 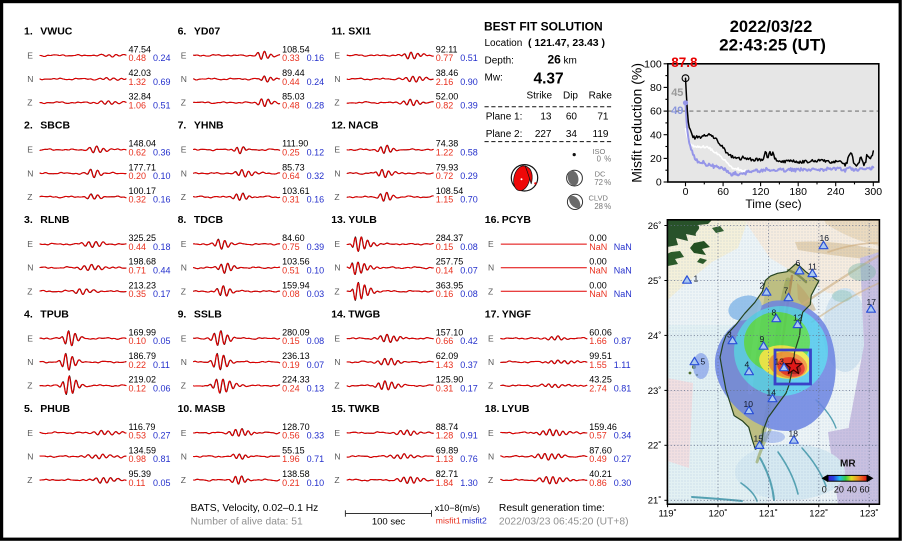 I want to click on svg-text: 138.58, so click(x=296, y=474).